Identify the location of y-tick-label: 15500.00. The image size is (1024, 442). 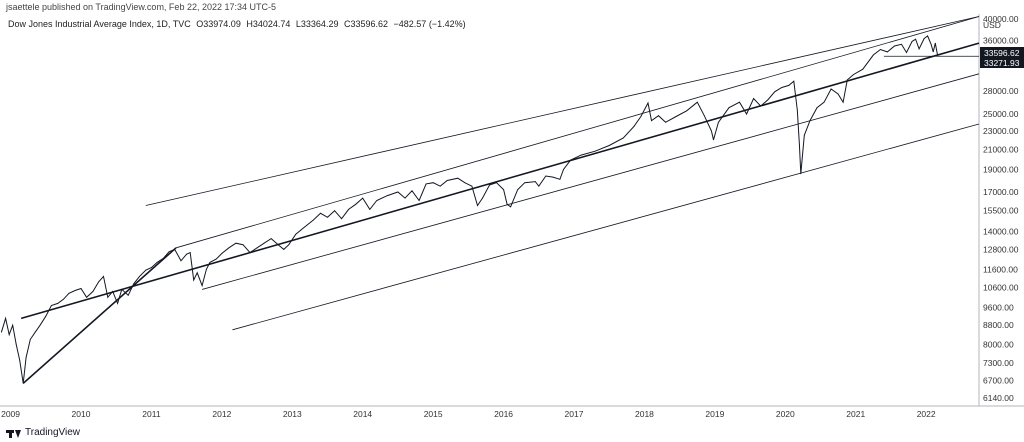
(1001, 211).